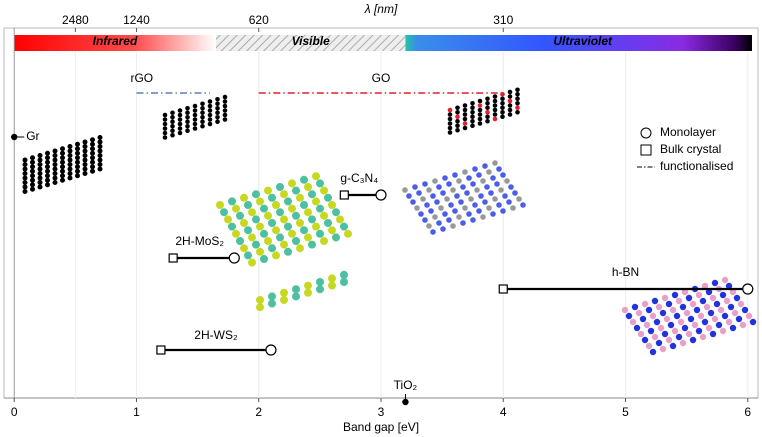  What do you see at coordinates (363, 186) in the screenshot?
I see `series: g-C₃N₄` at bounding box center [363, 186].